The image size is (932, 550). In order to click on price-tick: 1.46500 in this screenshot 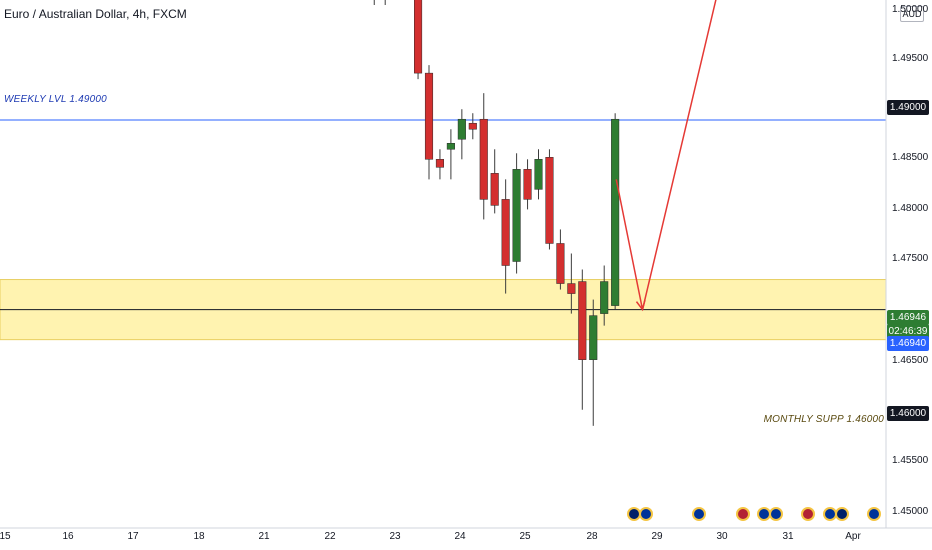, I will do `click(910, 360)`.